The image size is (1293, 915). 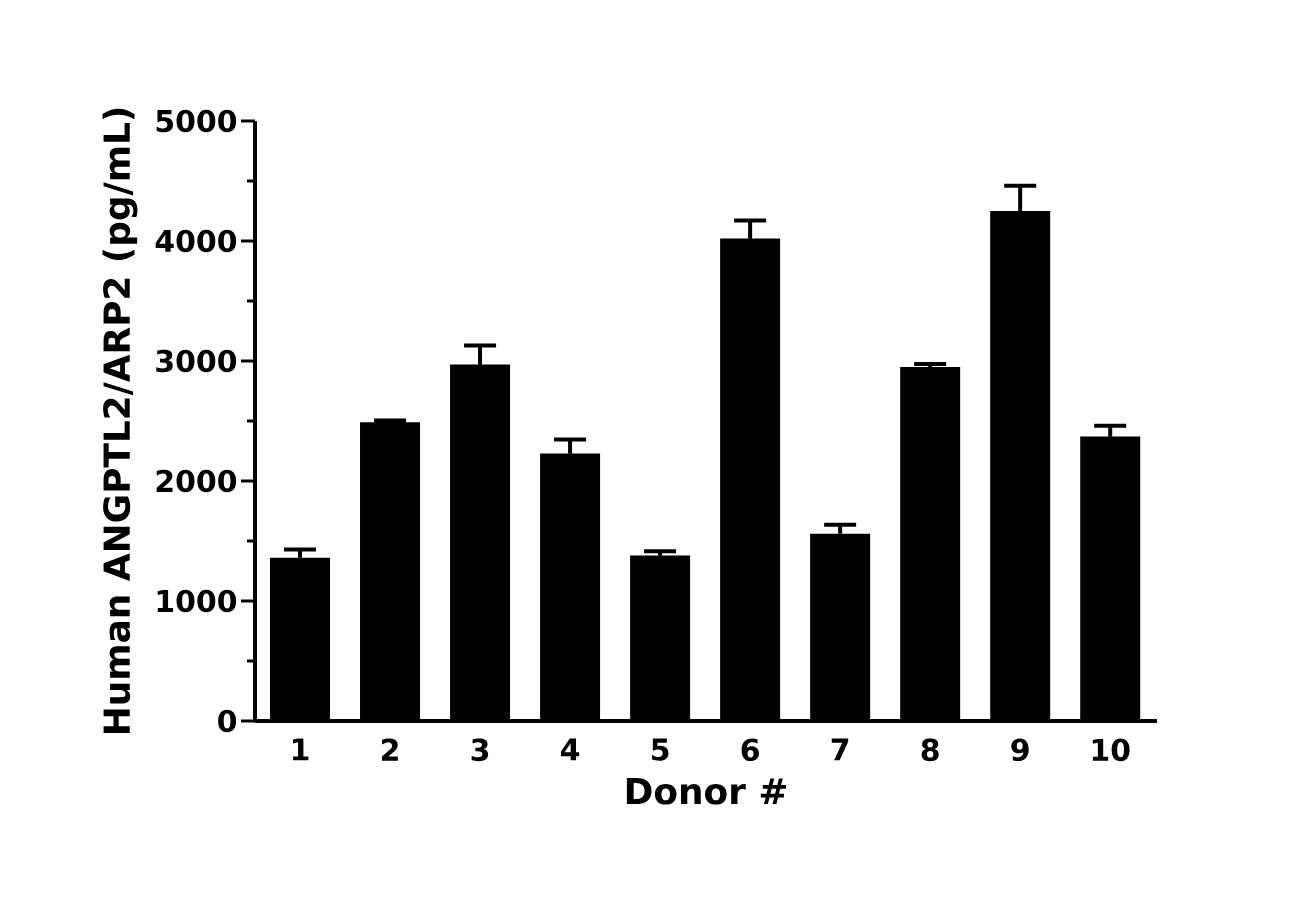 I want to click on x-tick-label: 7, so click(x=840, y=749).